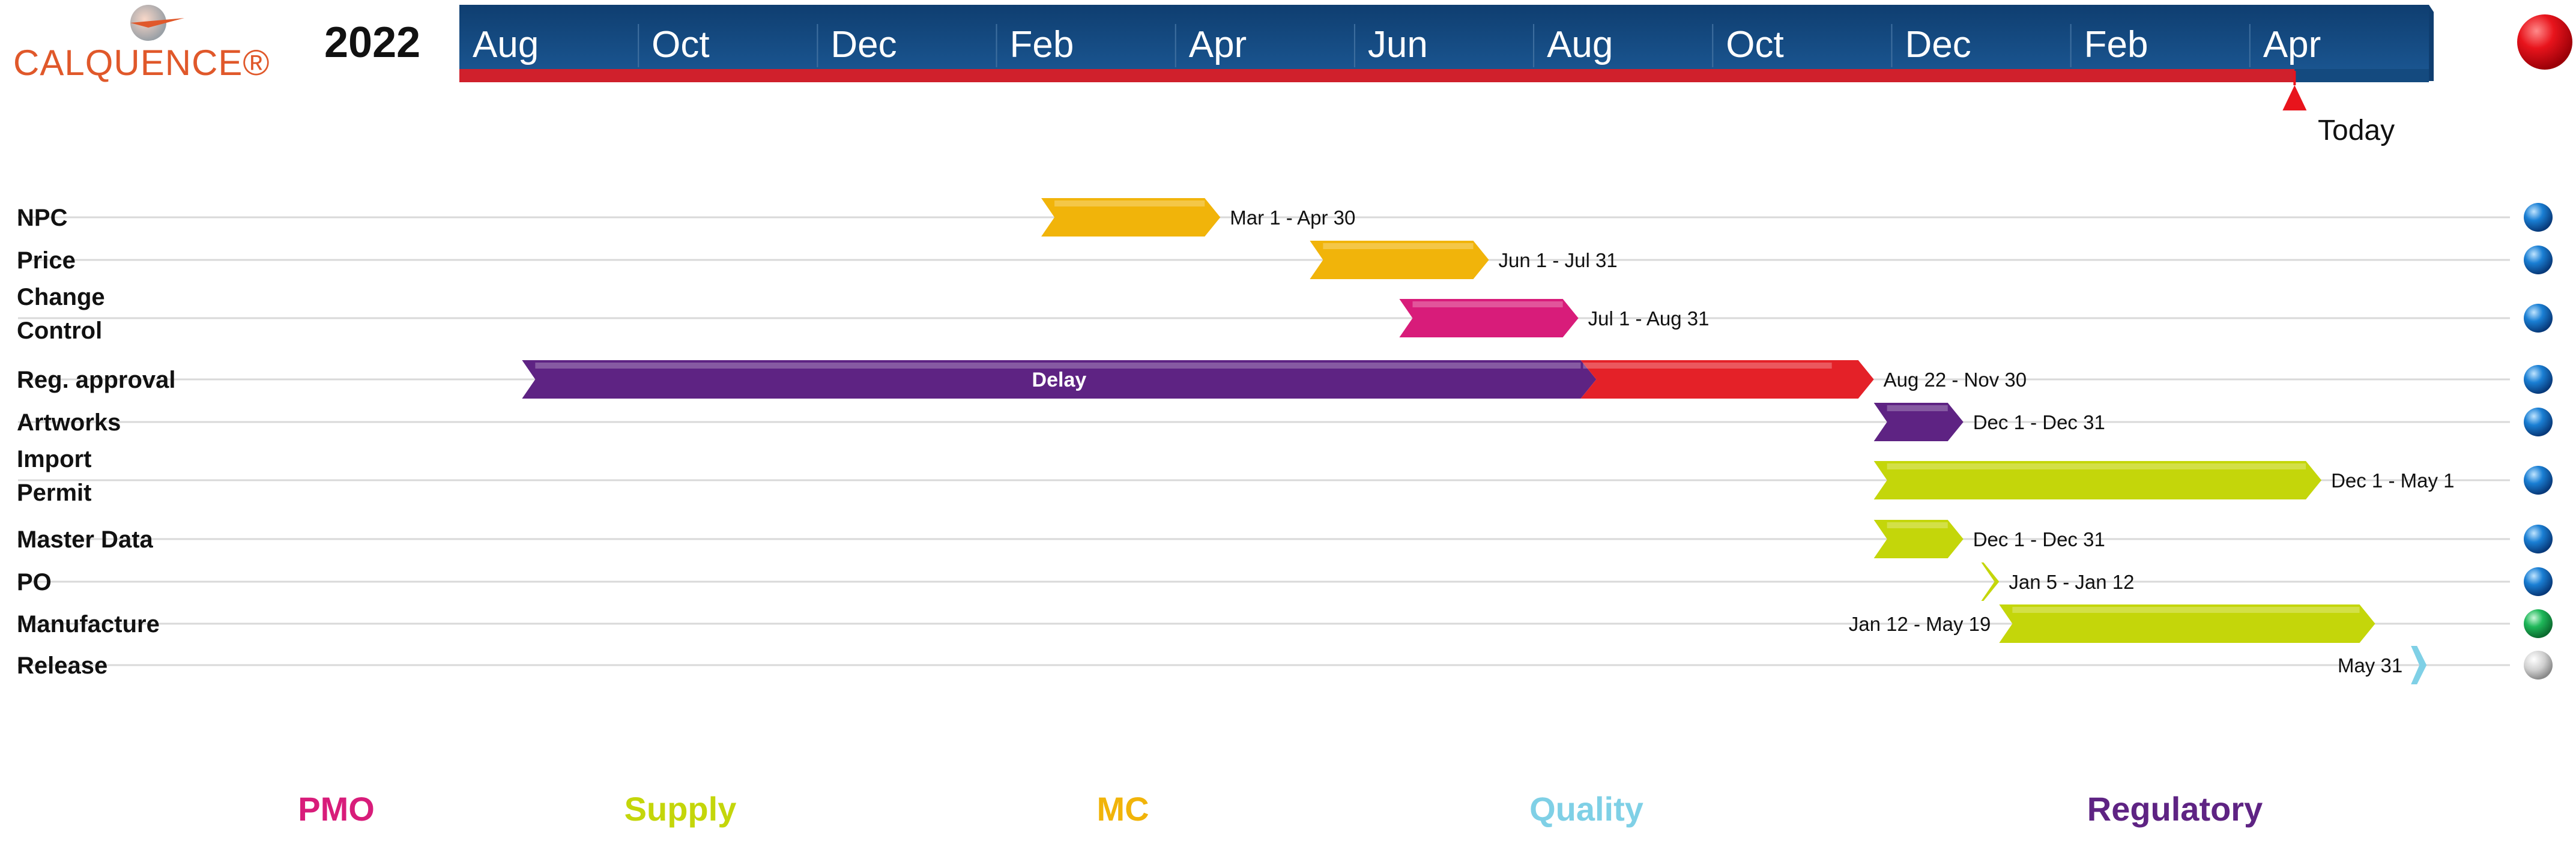  What do you see at coordinates (2356, 130) in the screenshot?
I see `today-label: Today` at bounding box center [2356, 130].